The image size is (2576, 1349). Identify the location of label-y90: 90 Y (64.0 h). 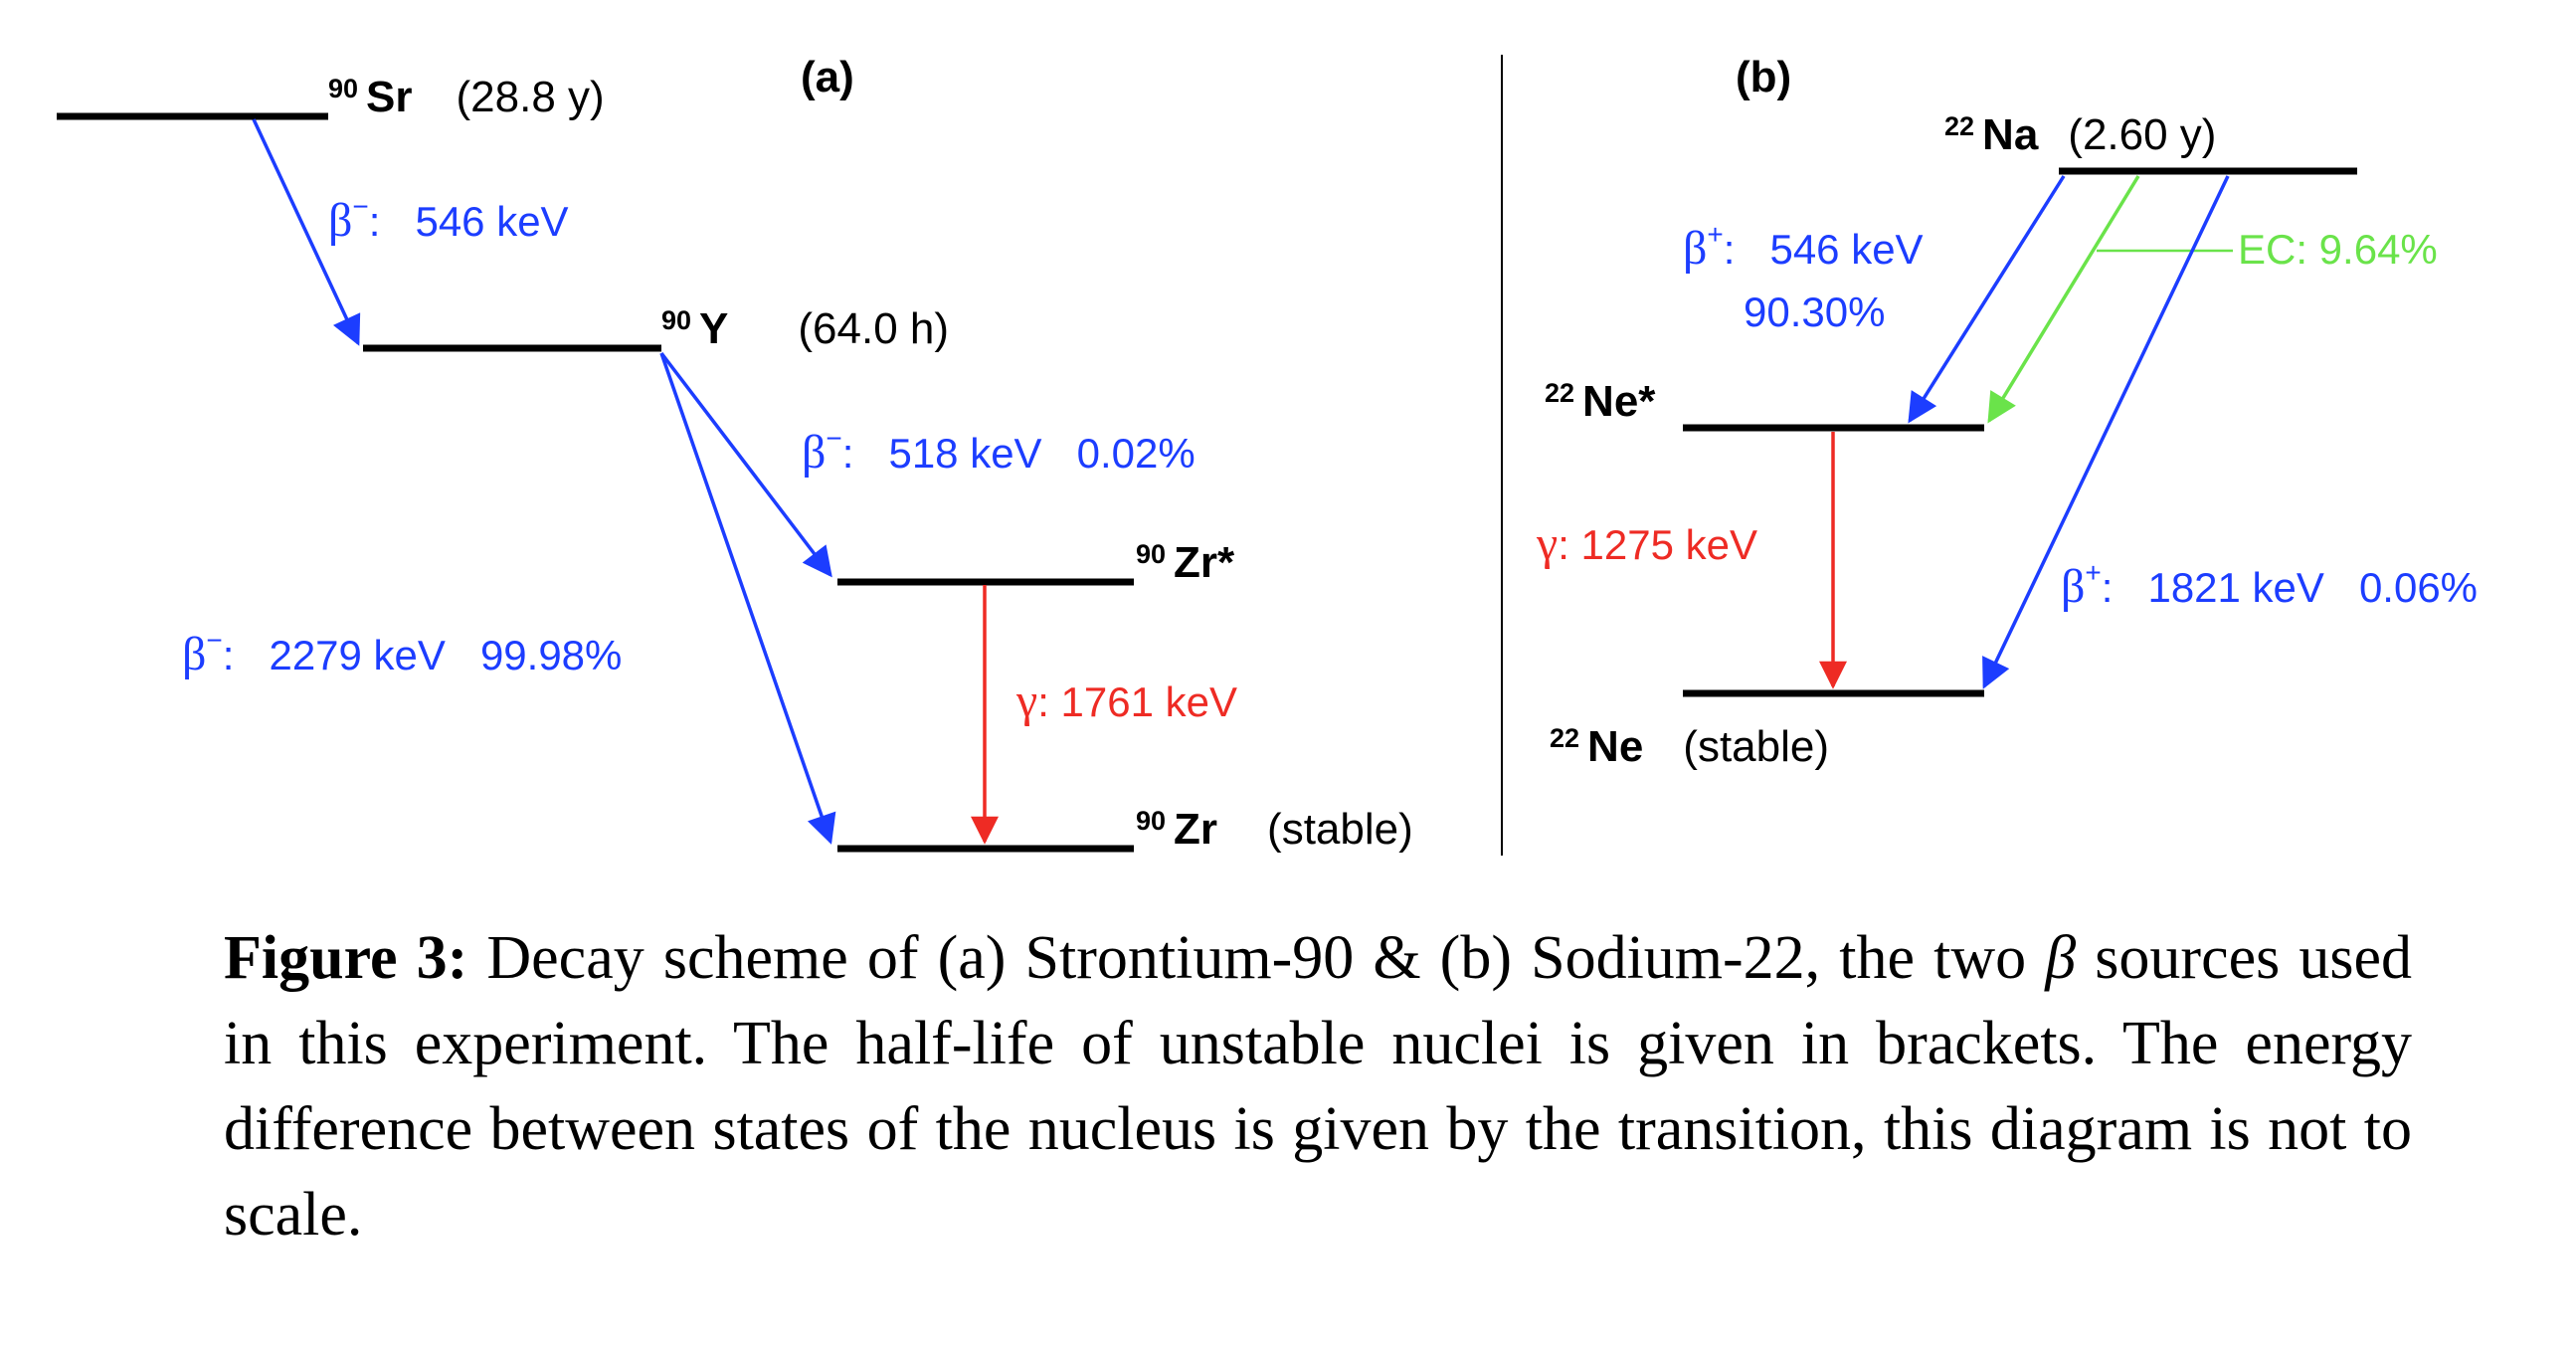
(805, 328).